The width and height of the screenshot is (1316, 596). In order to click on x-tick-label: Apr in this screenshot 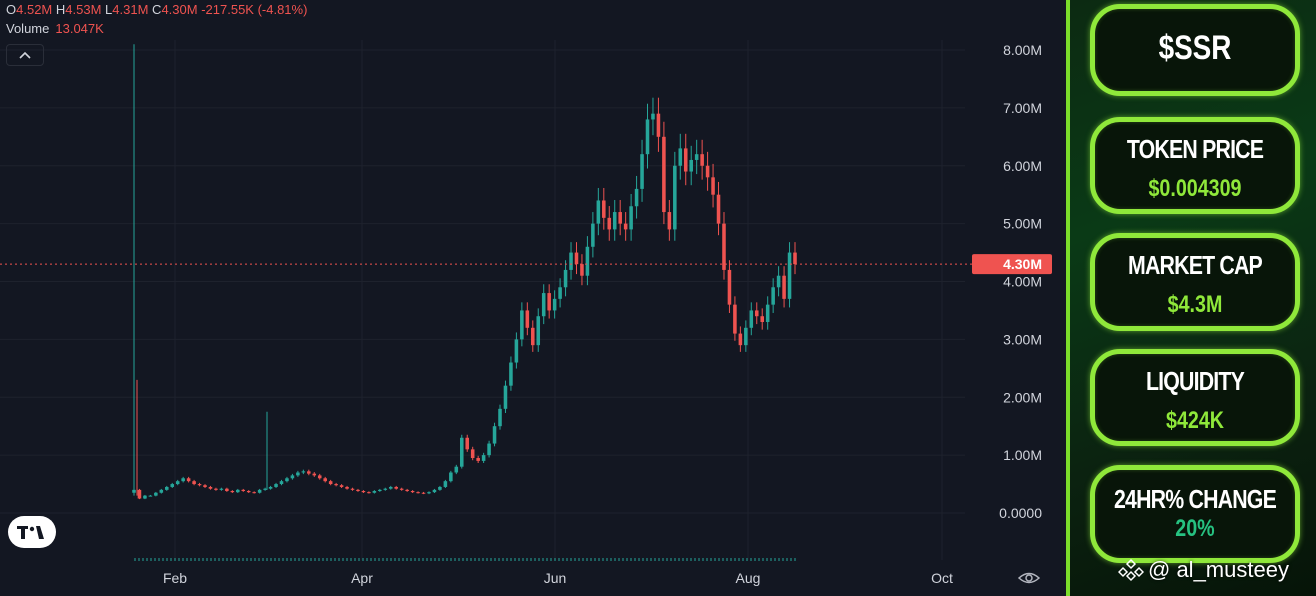, I will do `click(362, 578)`.